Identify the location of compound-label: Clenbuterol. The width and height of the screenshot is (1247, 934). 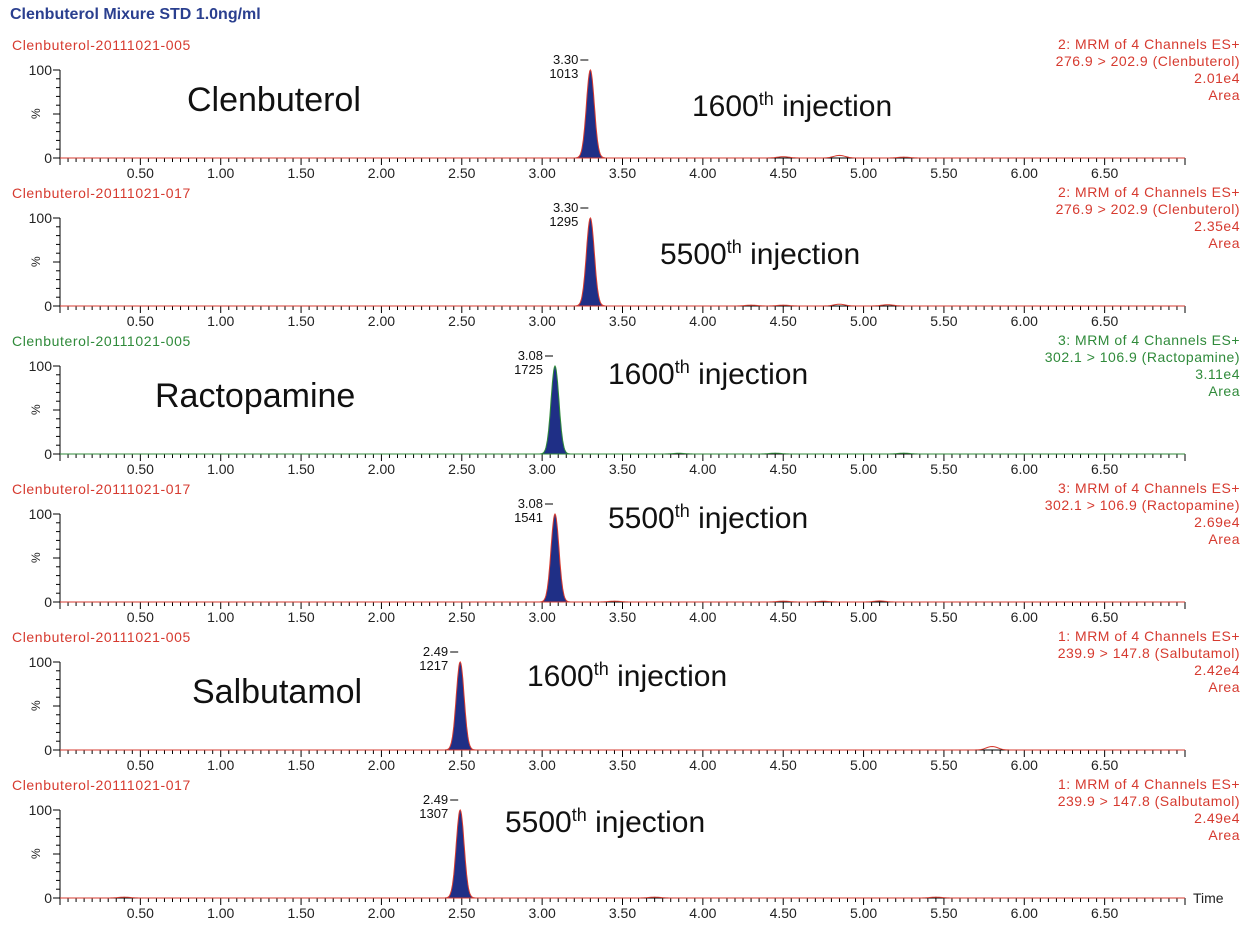
(274, 100).